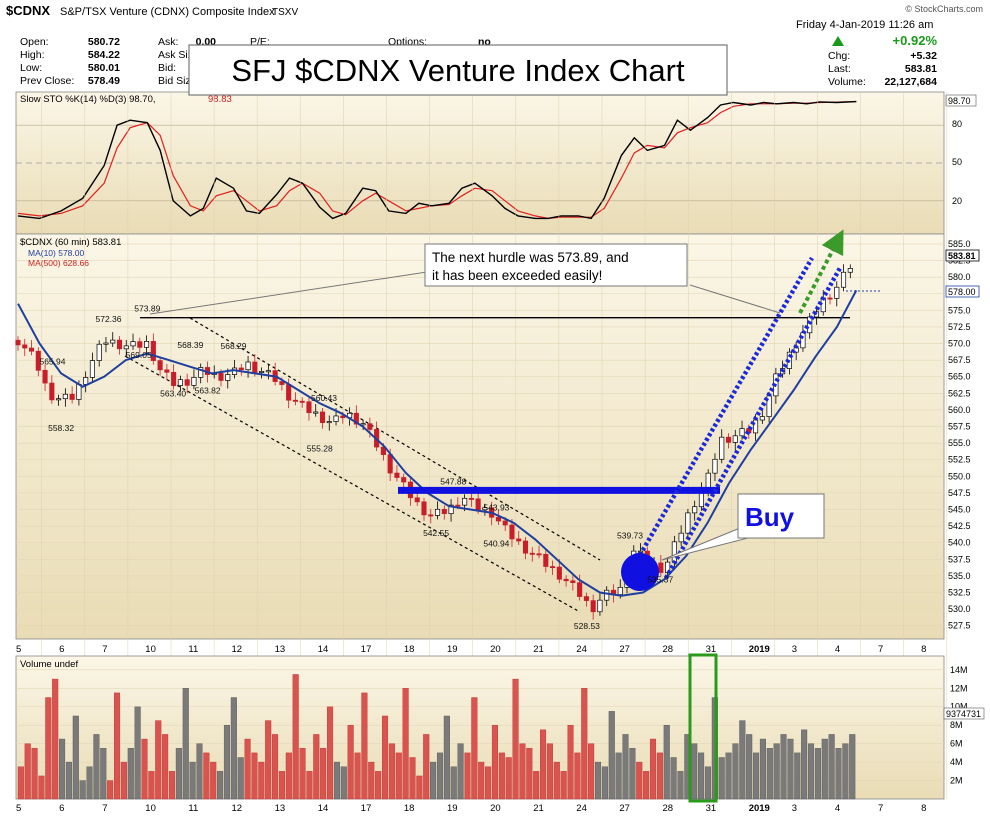 The image size is (990, 817). I want to click on price-tick: 585.0, so click(959, 244).